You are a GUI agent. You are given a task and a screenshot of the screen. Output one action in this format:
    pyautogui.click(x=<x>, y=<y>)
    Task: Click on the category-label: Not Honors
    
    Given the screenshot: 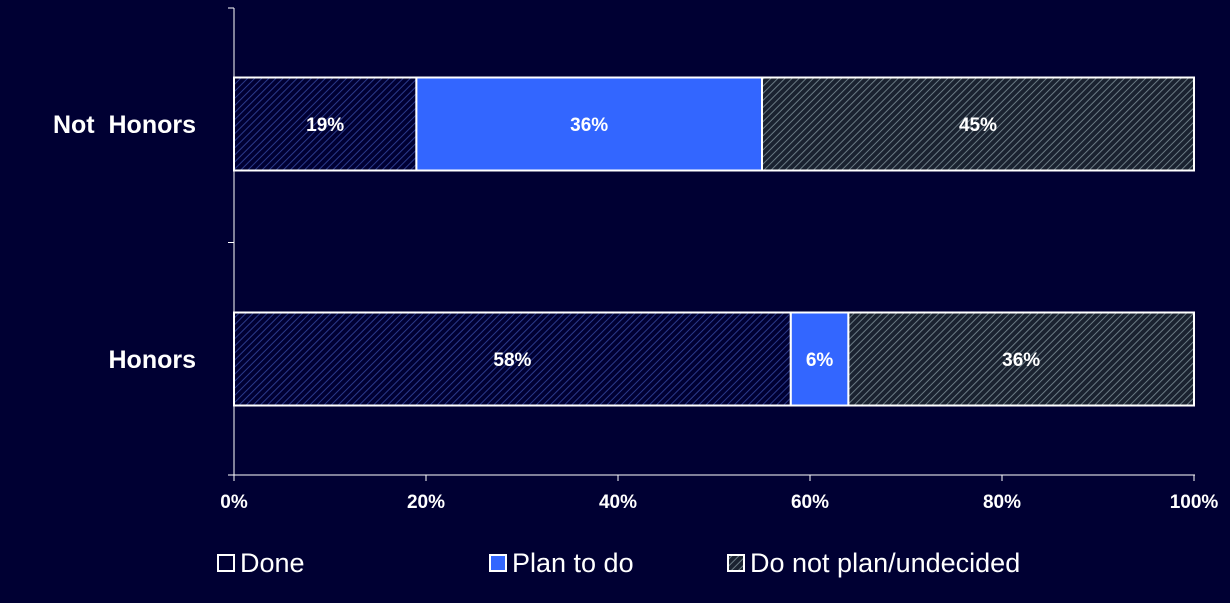 What is the action you would take?
    pyautogui.click(x=124, y=125)
    